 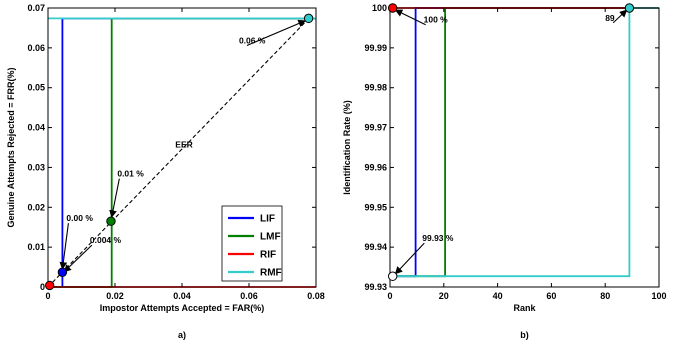 What do you see at coordinates (610, 18) in the screenshot?
I see `annotation-label: 89` at bounding box center [610, 18].